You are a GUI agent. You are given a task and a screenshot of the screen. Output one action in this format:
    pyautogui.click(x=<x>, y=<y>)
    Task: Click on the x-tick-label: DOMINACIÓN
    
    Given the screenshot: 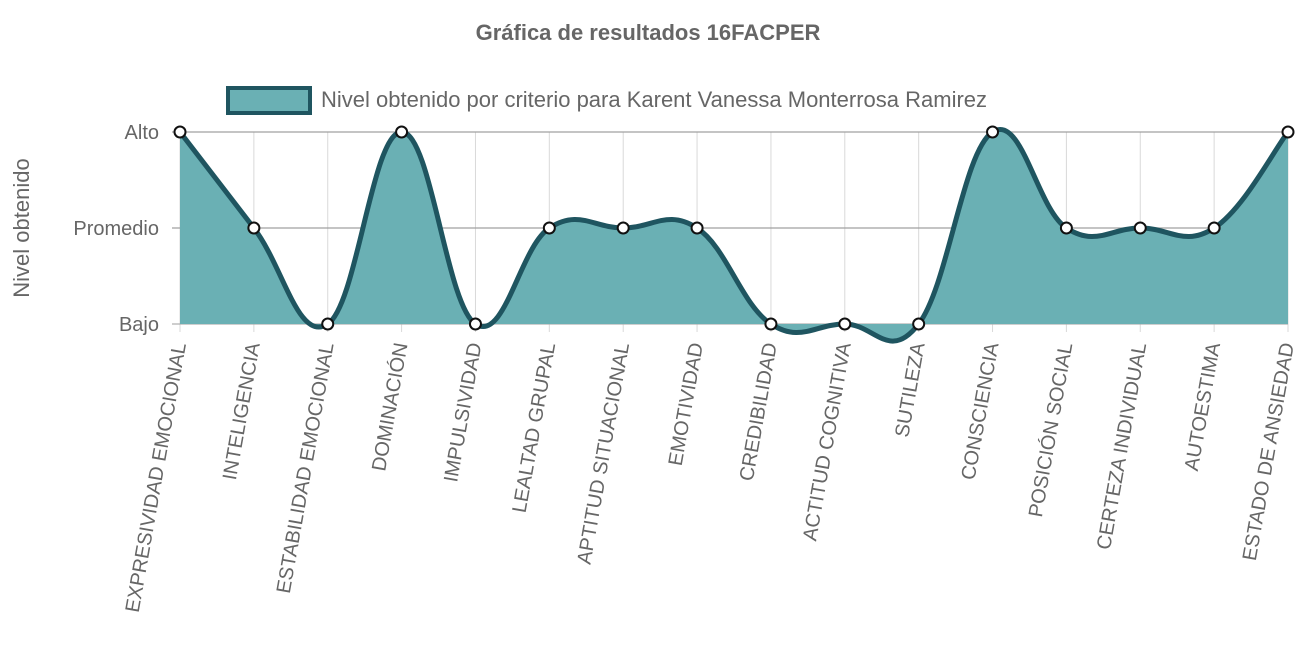 What is the action you would take?
    pyautogui.click(x=389, y=407)
    